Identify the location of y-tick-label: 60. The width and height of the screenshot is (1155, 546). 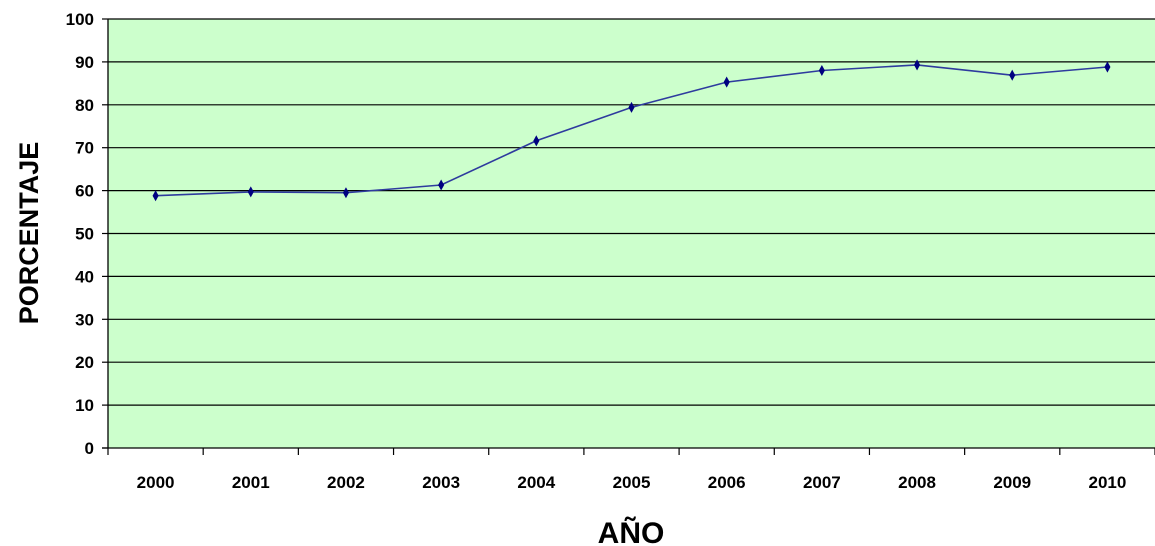
(84, 191).